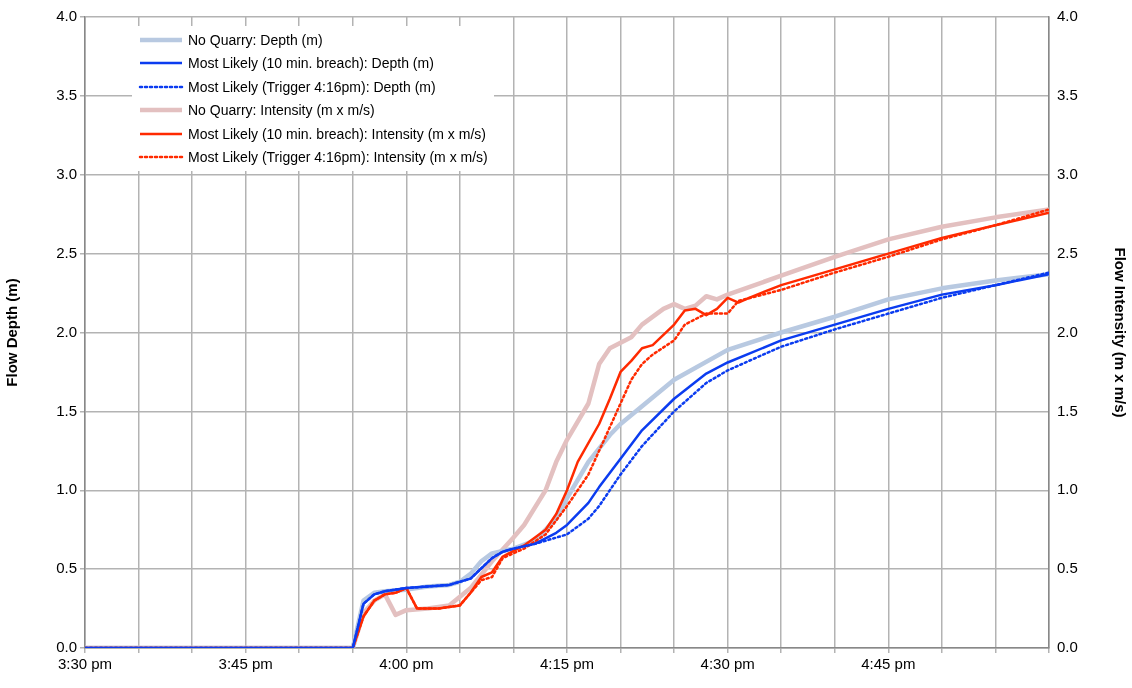  I want to click on legend-label: No Quarry: Depth (m), so click(255, 39).